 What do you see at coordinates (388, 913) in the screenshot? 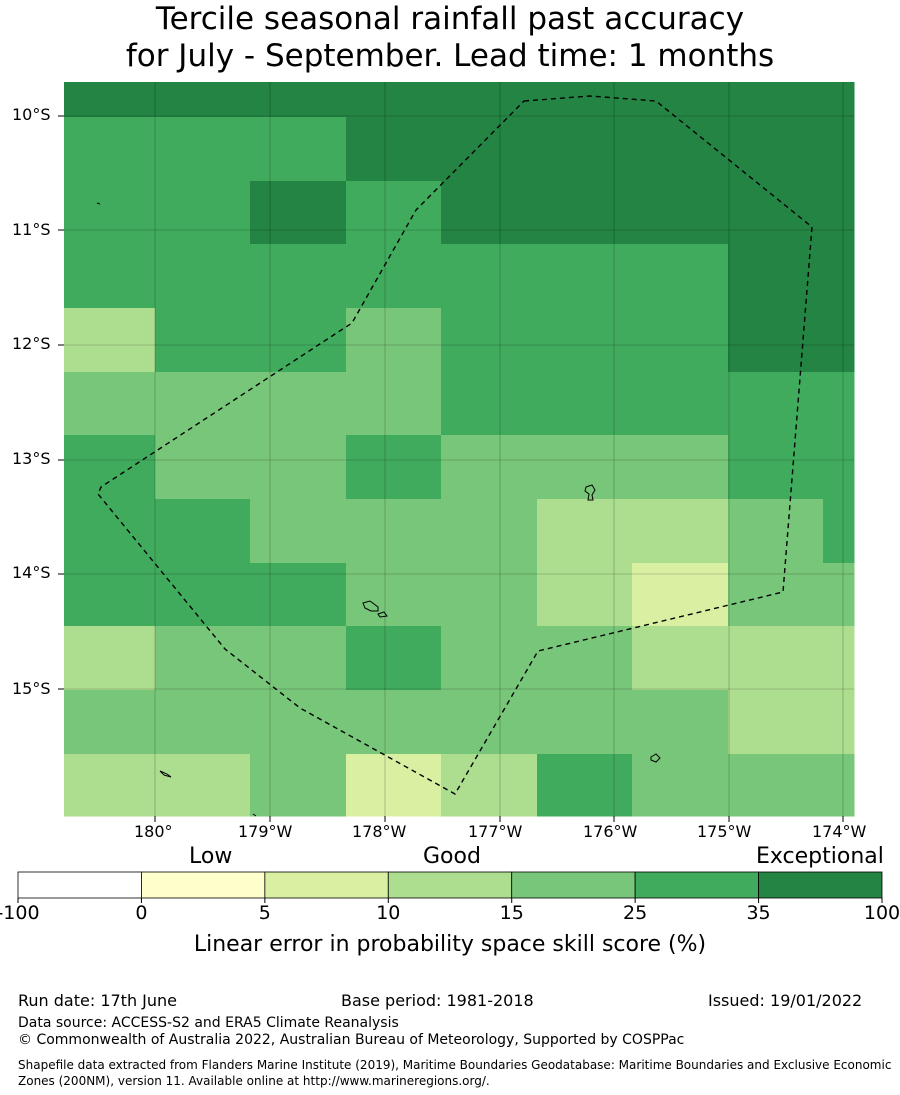
I see `colorbar-tick-label: 10` at bounding box center [388, 913].